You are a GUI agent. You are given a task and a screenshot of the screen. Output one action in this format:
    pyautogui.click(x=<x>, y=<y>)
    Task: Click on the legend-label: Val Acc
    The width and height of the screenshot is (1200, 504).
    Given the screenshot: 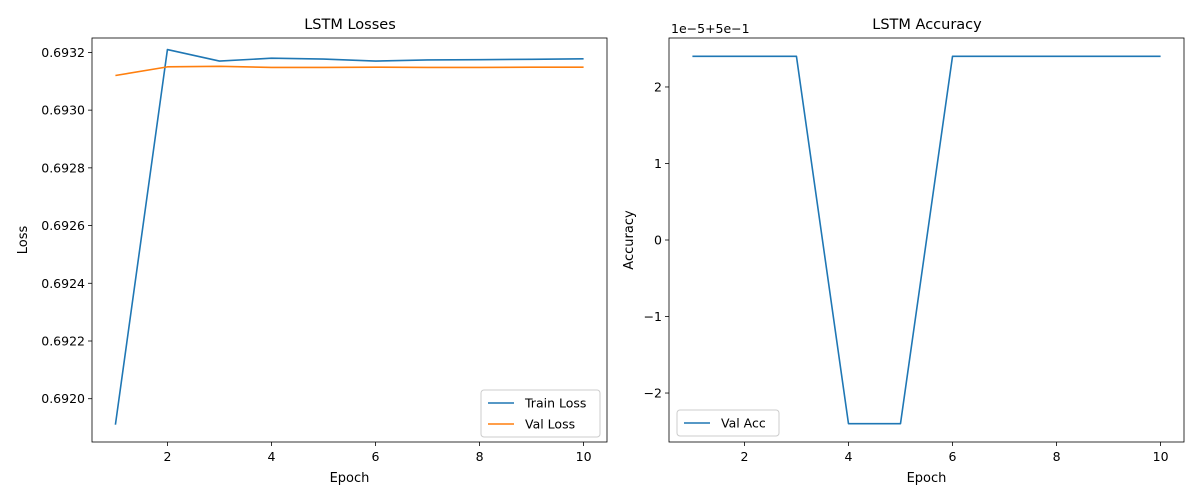 What is the action you would take?
    pyautogui.click(x=743, y=423)
    